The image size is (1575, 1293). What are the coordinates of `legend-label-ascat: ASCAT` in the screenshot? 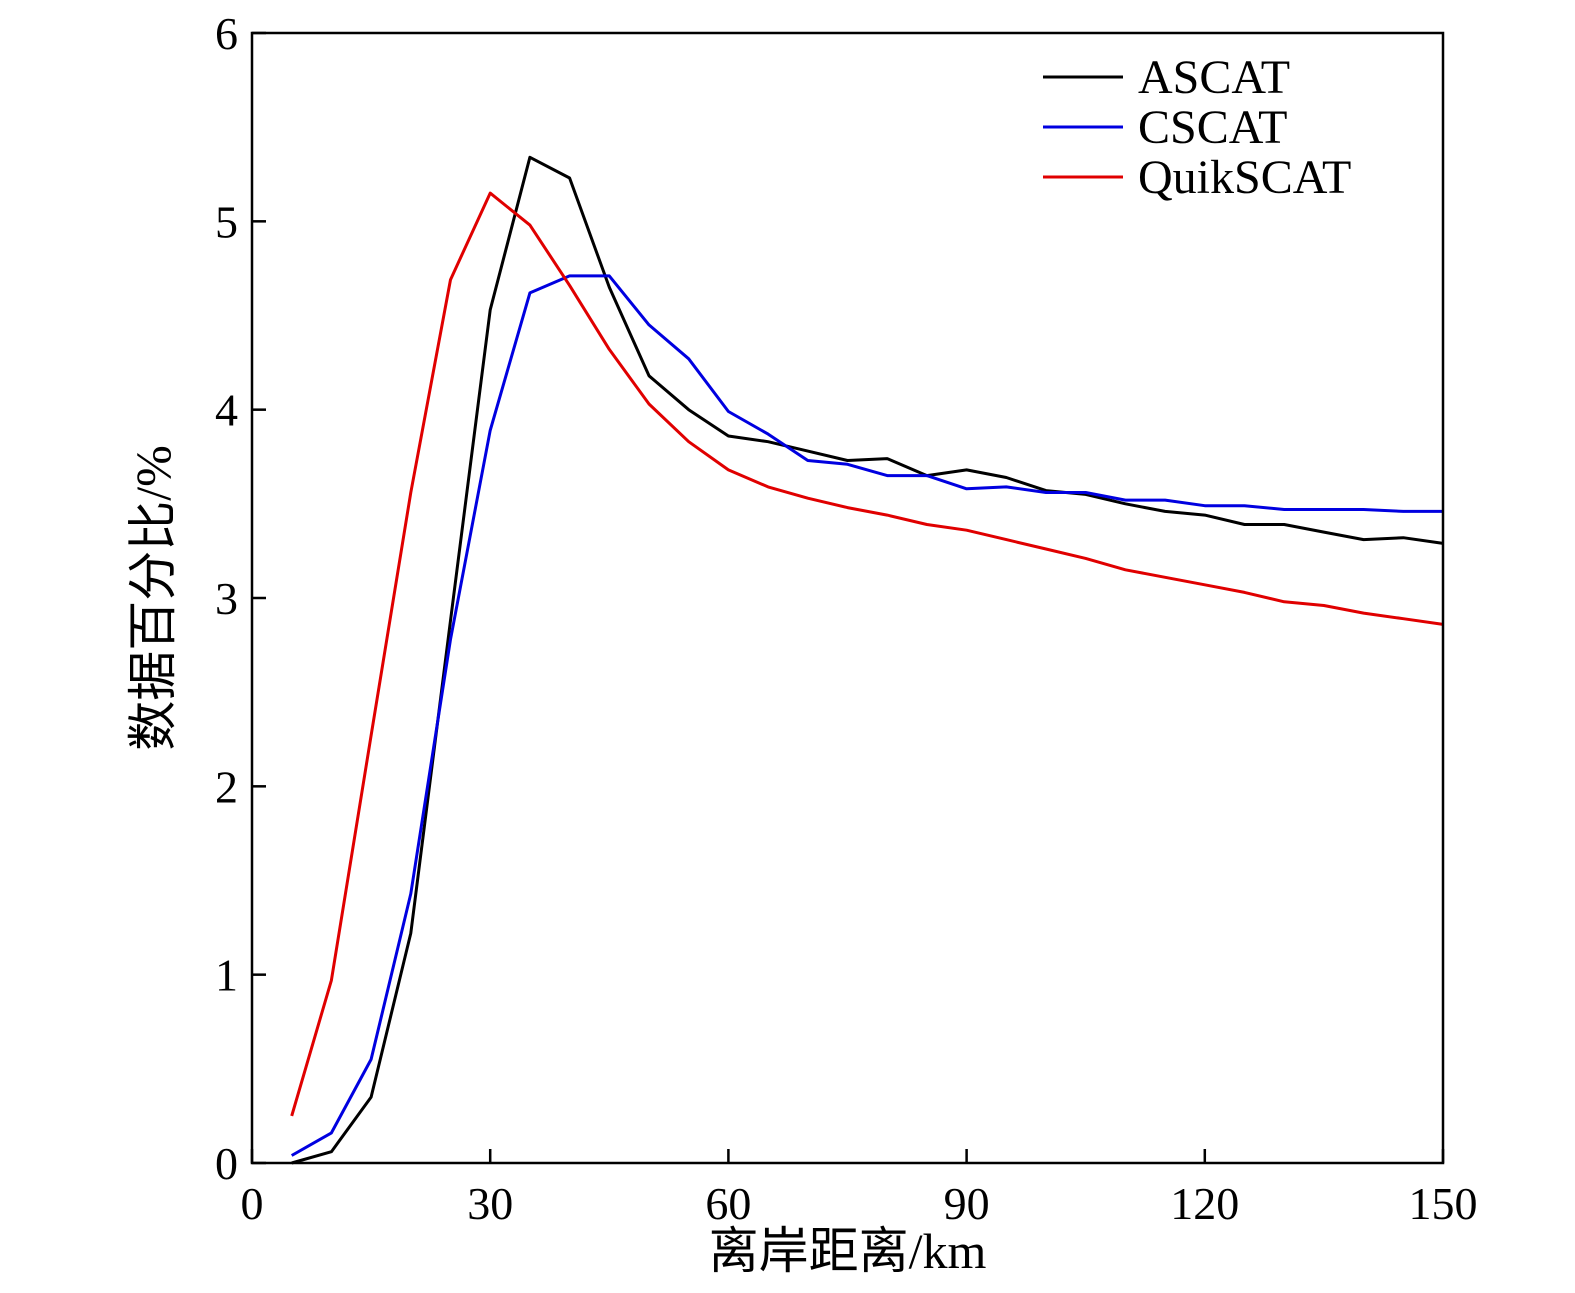 It's located at (1214, 77).